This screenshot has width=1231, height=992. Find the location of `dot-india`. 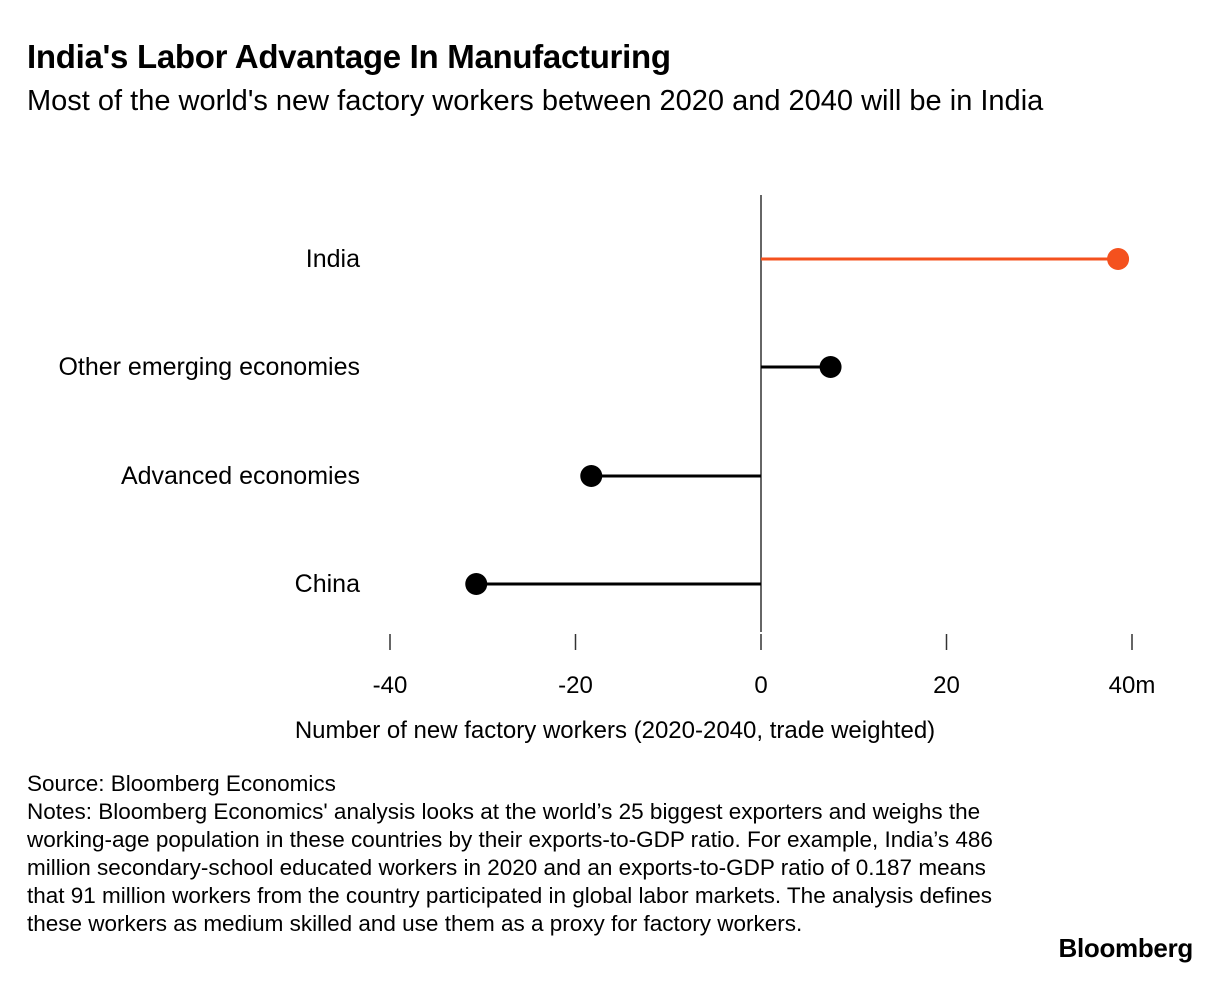

dot-india is located at coordinates (1118, 259).